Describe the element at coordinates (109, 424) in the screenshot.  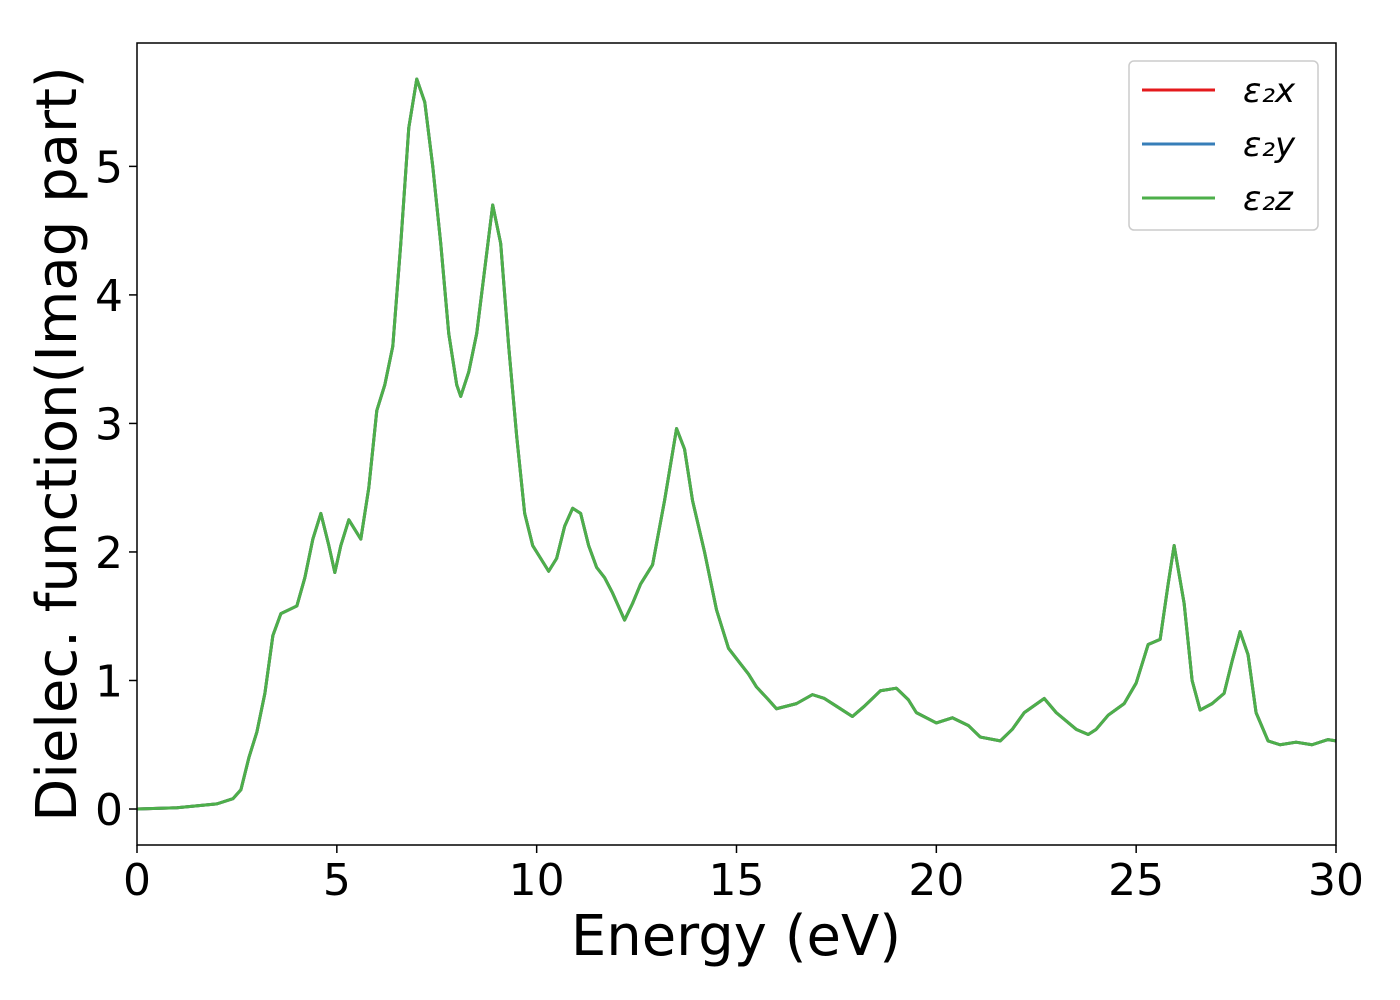
I see `y-tick-label: 3` at that location.